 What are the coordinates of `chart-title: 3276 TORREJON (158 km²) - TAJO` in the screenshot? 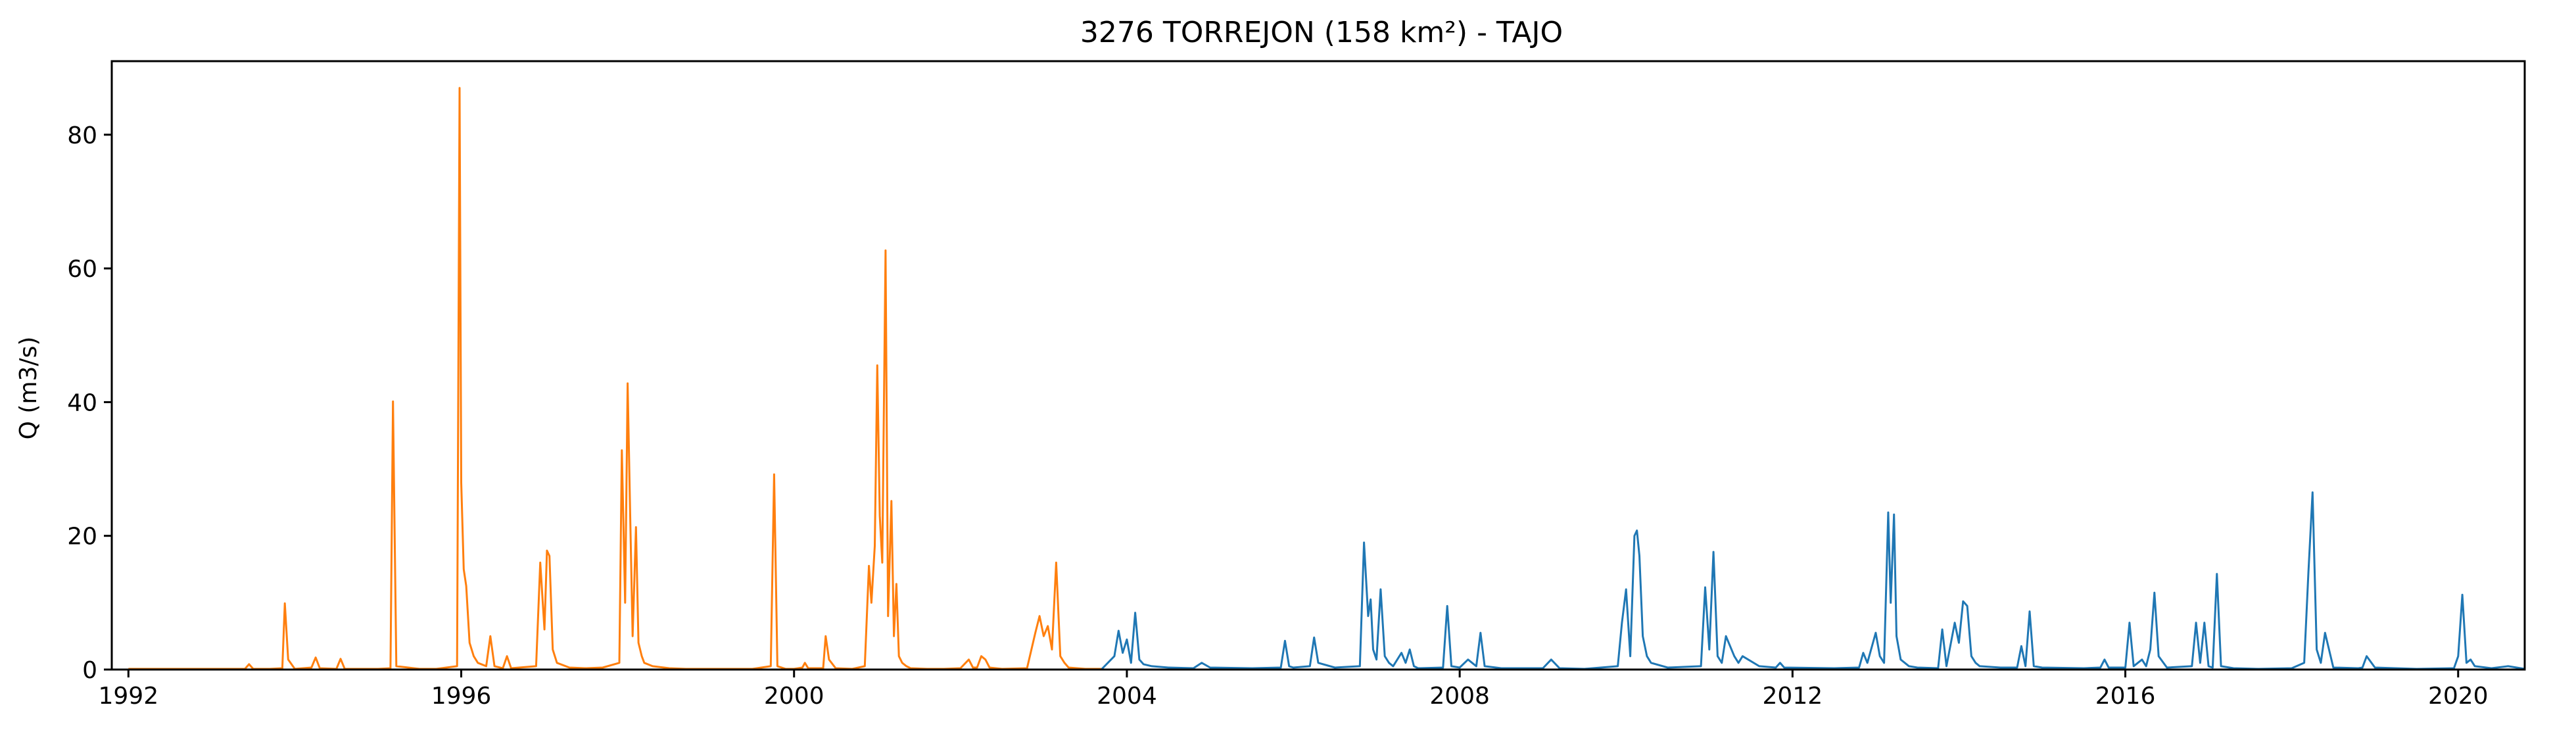 It's located at (1322, 32).